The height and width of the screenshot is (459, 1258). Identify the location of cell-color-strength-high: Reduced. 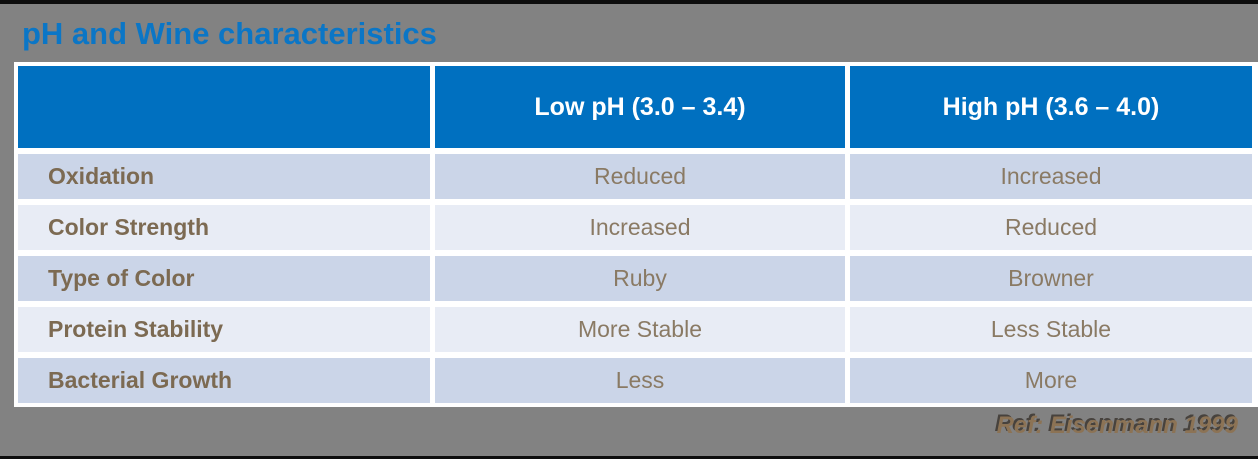
(1051, 227).